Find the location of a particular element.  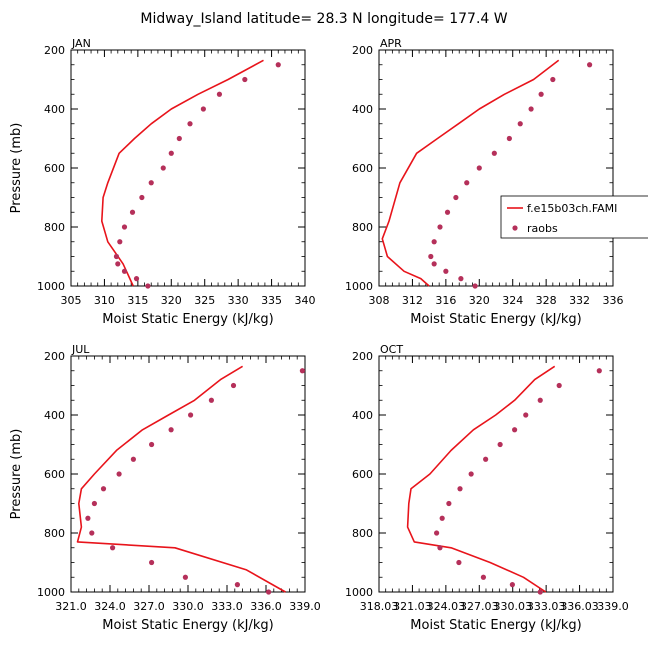

x-tick-label: 330.03 is located at coordinates (512, 606).